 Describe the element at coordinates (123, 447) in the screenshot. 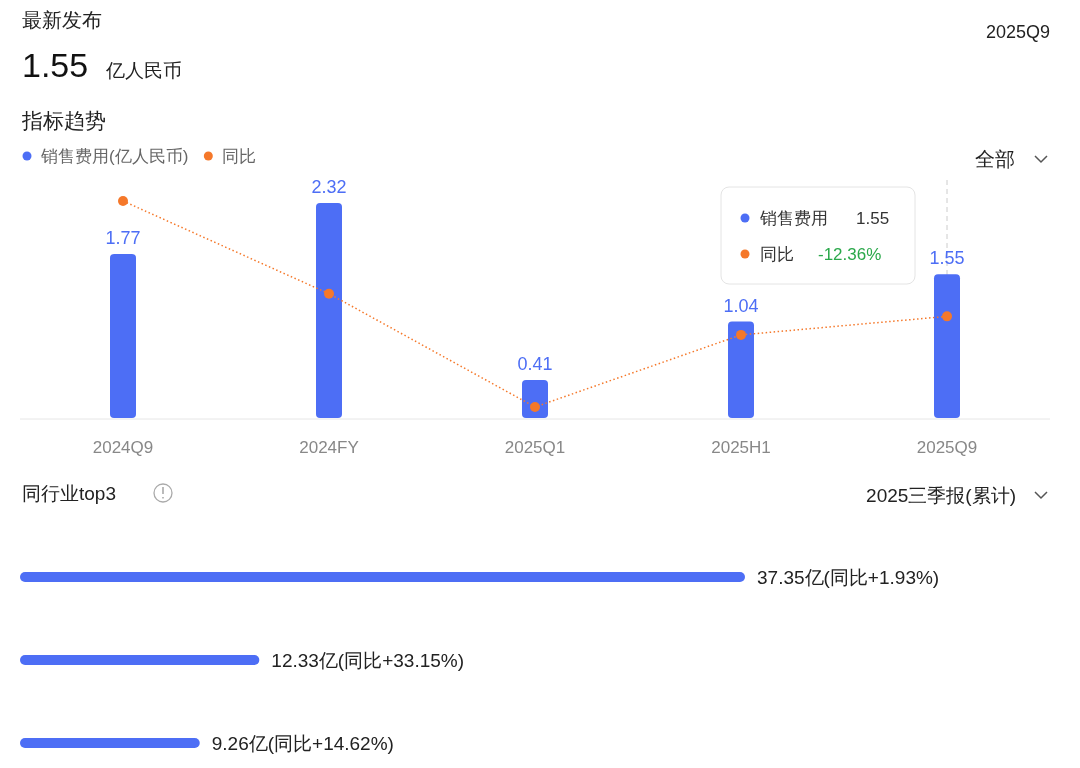

I see `x-tick-label: 2024Q9` at that location.